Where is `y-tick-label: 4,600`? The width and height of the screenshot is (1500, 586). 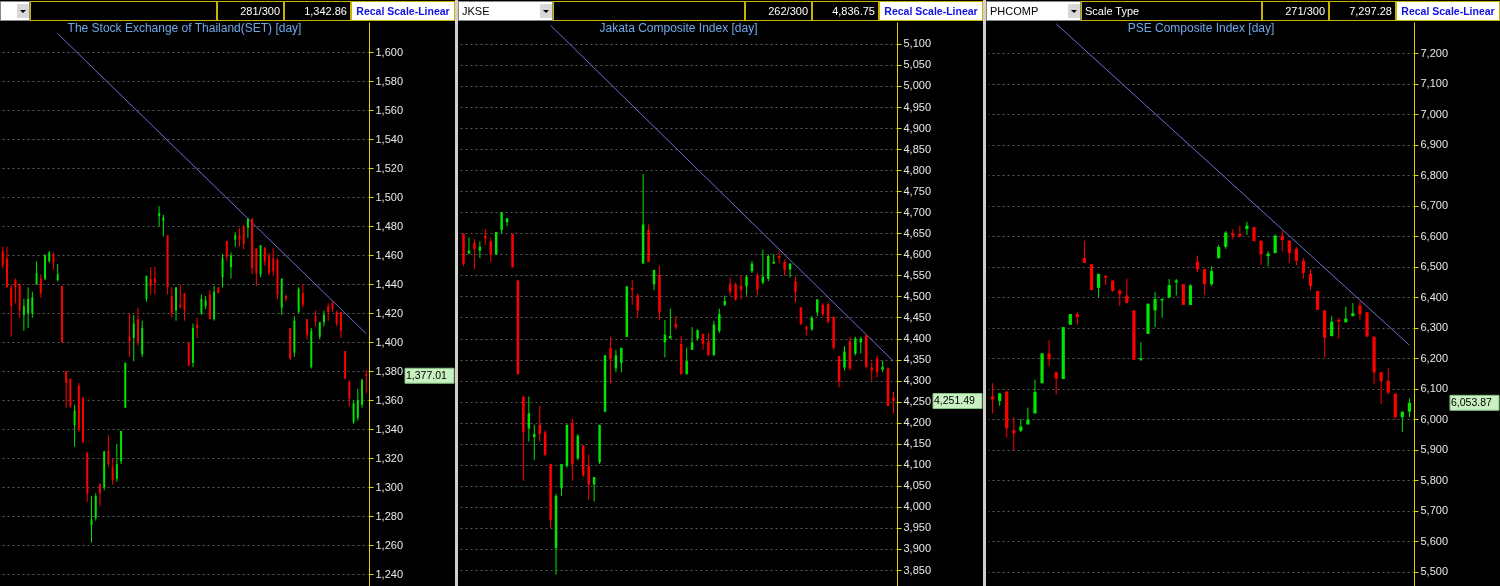 y-tick-label: 4,600 is located at coordinates (917, 253).